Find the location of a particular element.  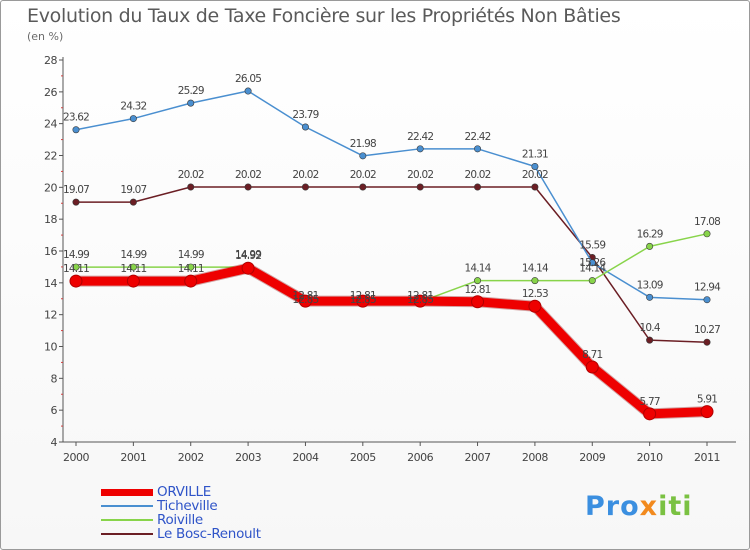

y-tick-label: 28 is located at coordinates (50, 60).